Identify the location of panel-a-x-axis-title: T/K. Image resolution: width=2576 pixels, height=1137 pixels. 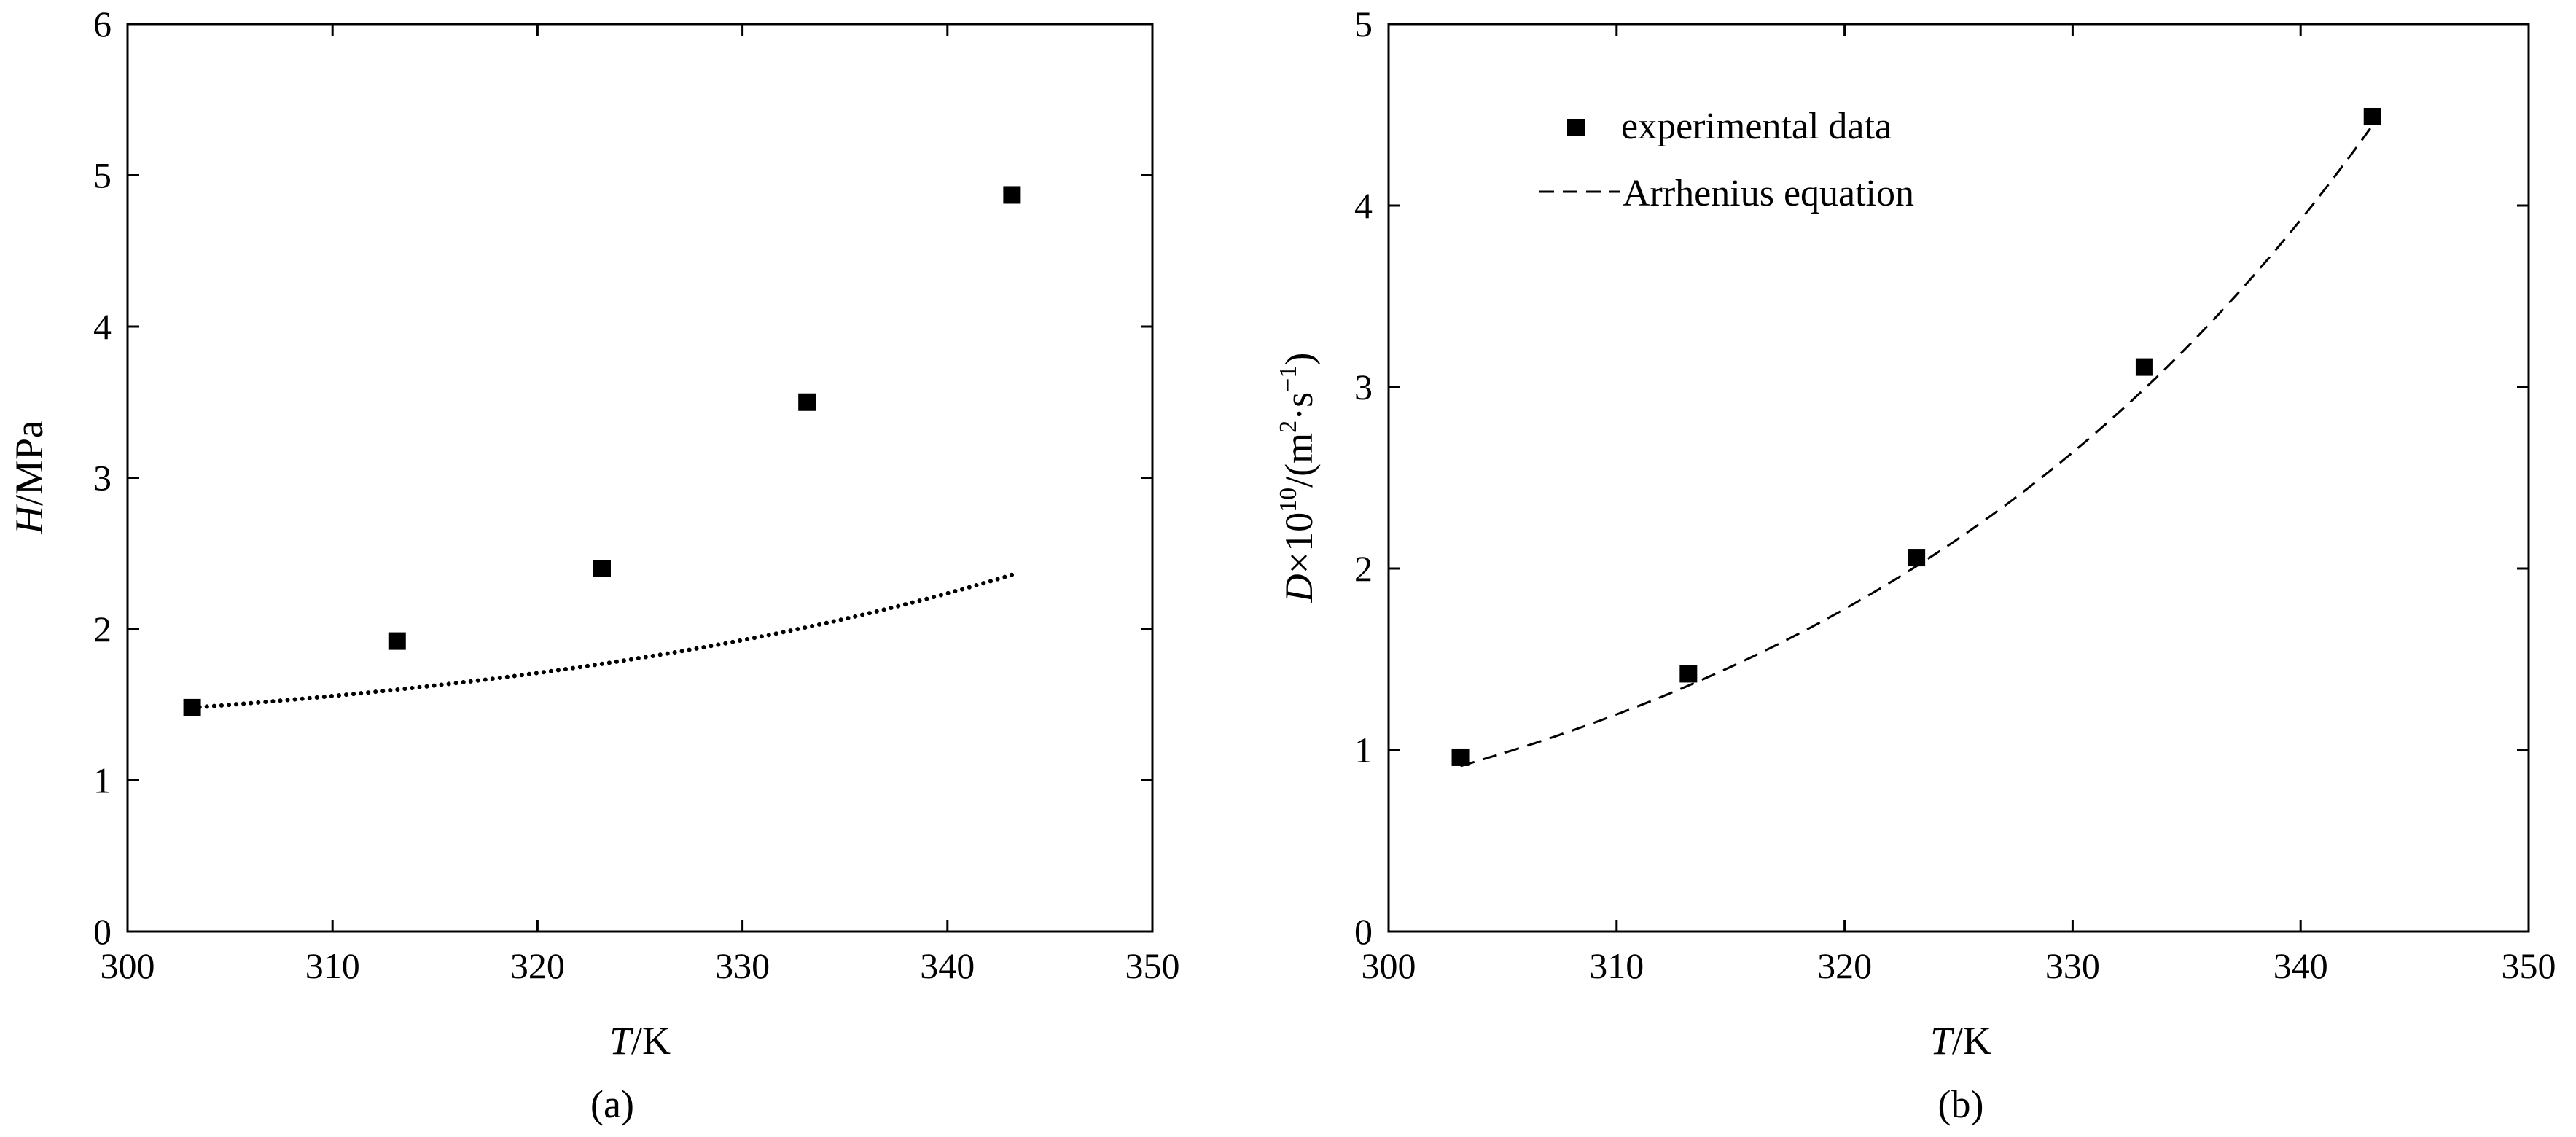
(640, 1041).